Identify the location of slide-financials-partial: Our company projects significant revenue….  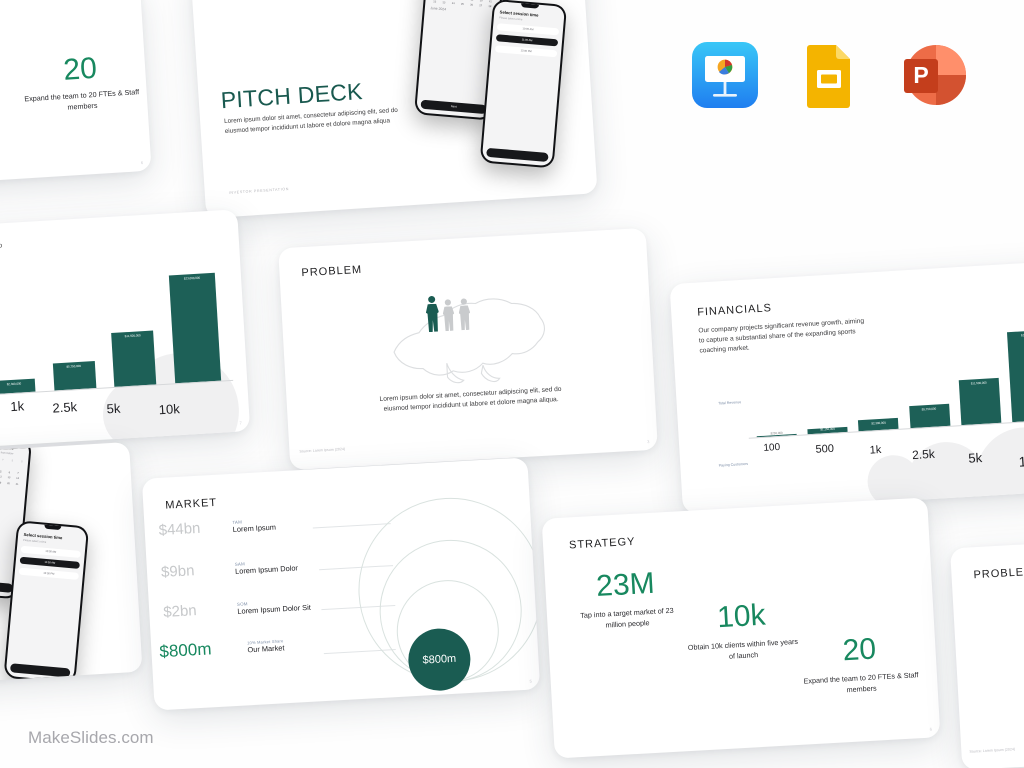
(125, 333).